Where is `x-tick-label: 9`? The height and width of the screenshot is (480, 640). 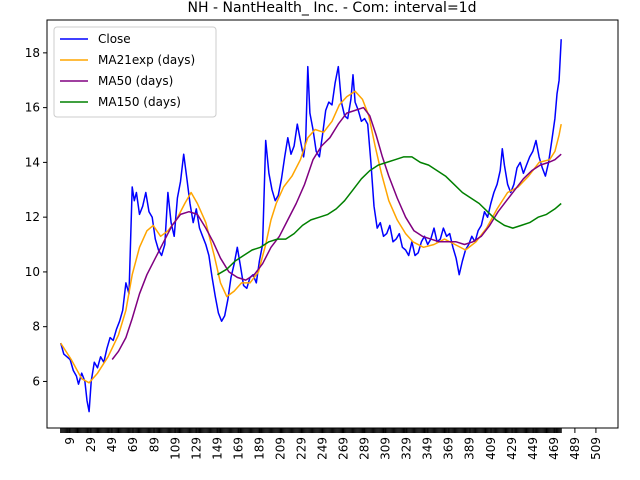
x-tick-label: 9 is located at coordinates (70, 441).